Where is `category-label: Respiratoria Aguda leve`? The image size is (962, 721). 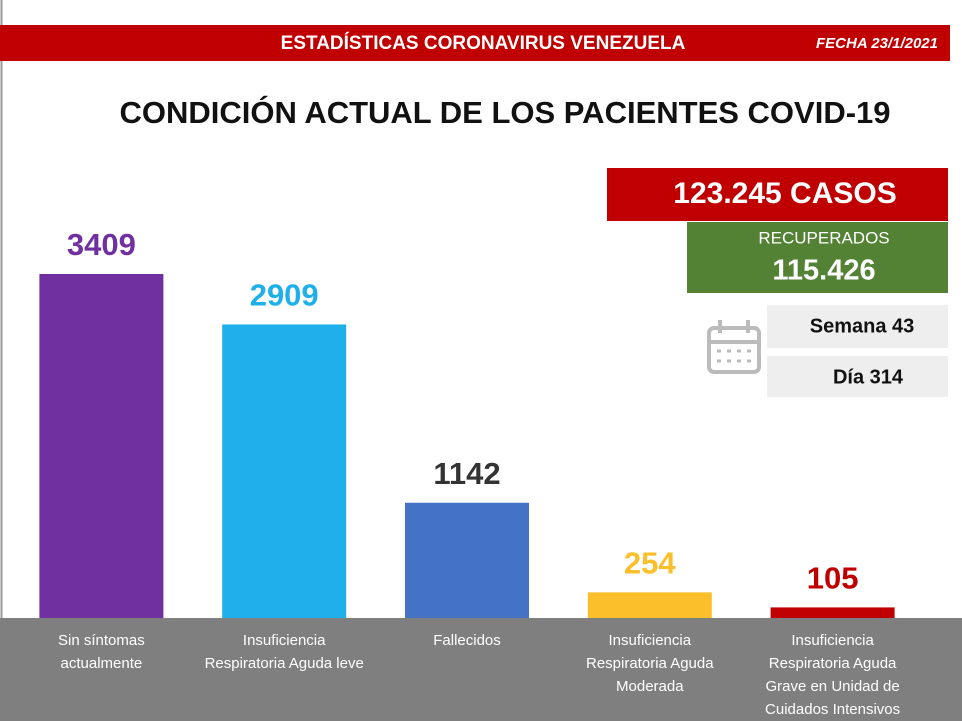
category-label: Respiratoria Aguda leve is located at coordinates (284, 663).